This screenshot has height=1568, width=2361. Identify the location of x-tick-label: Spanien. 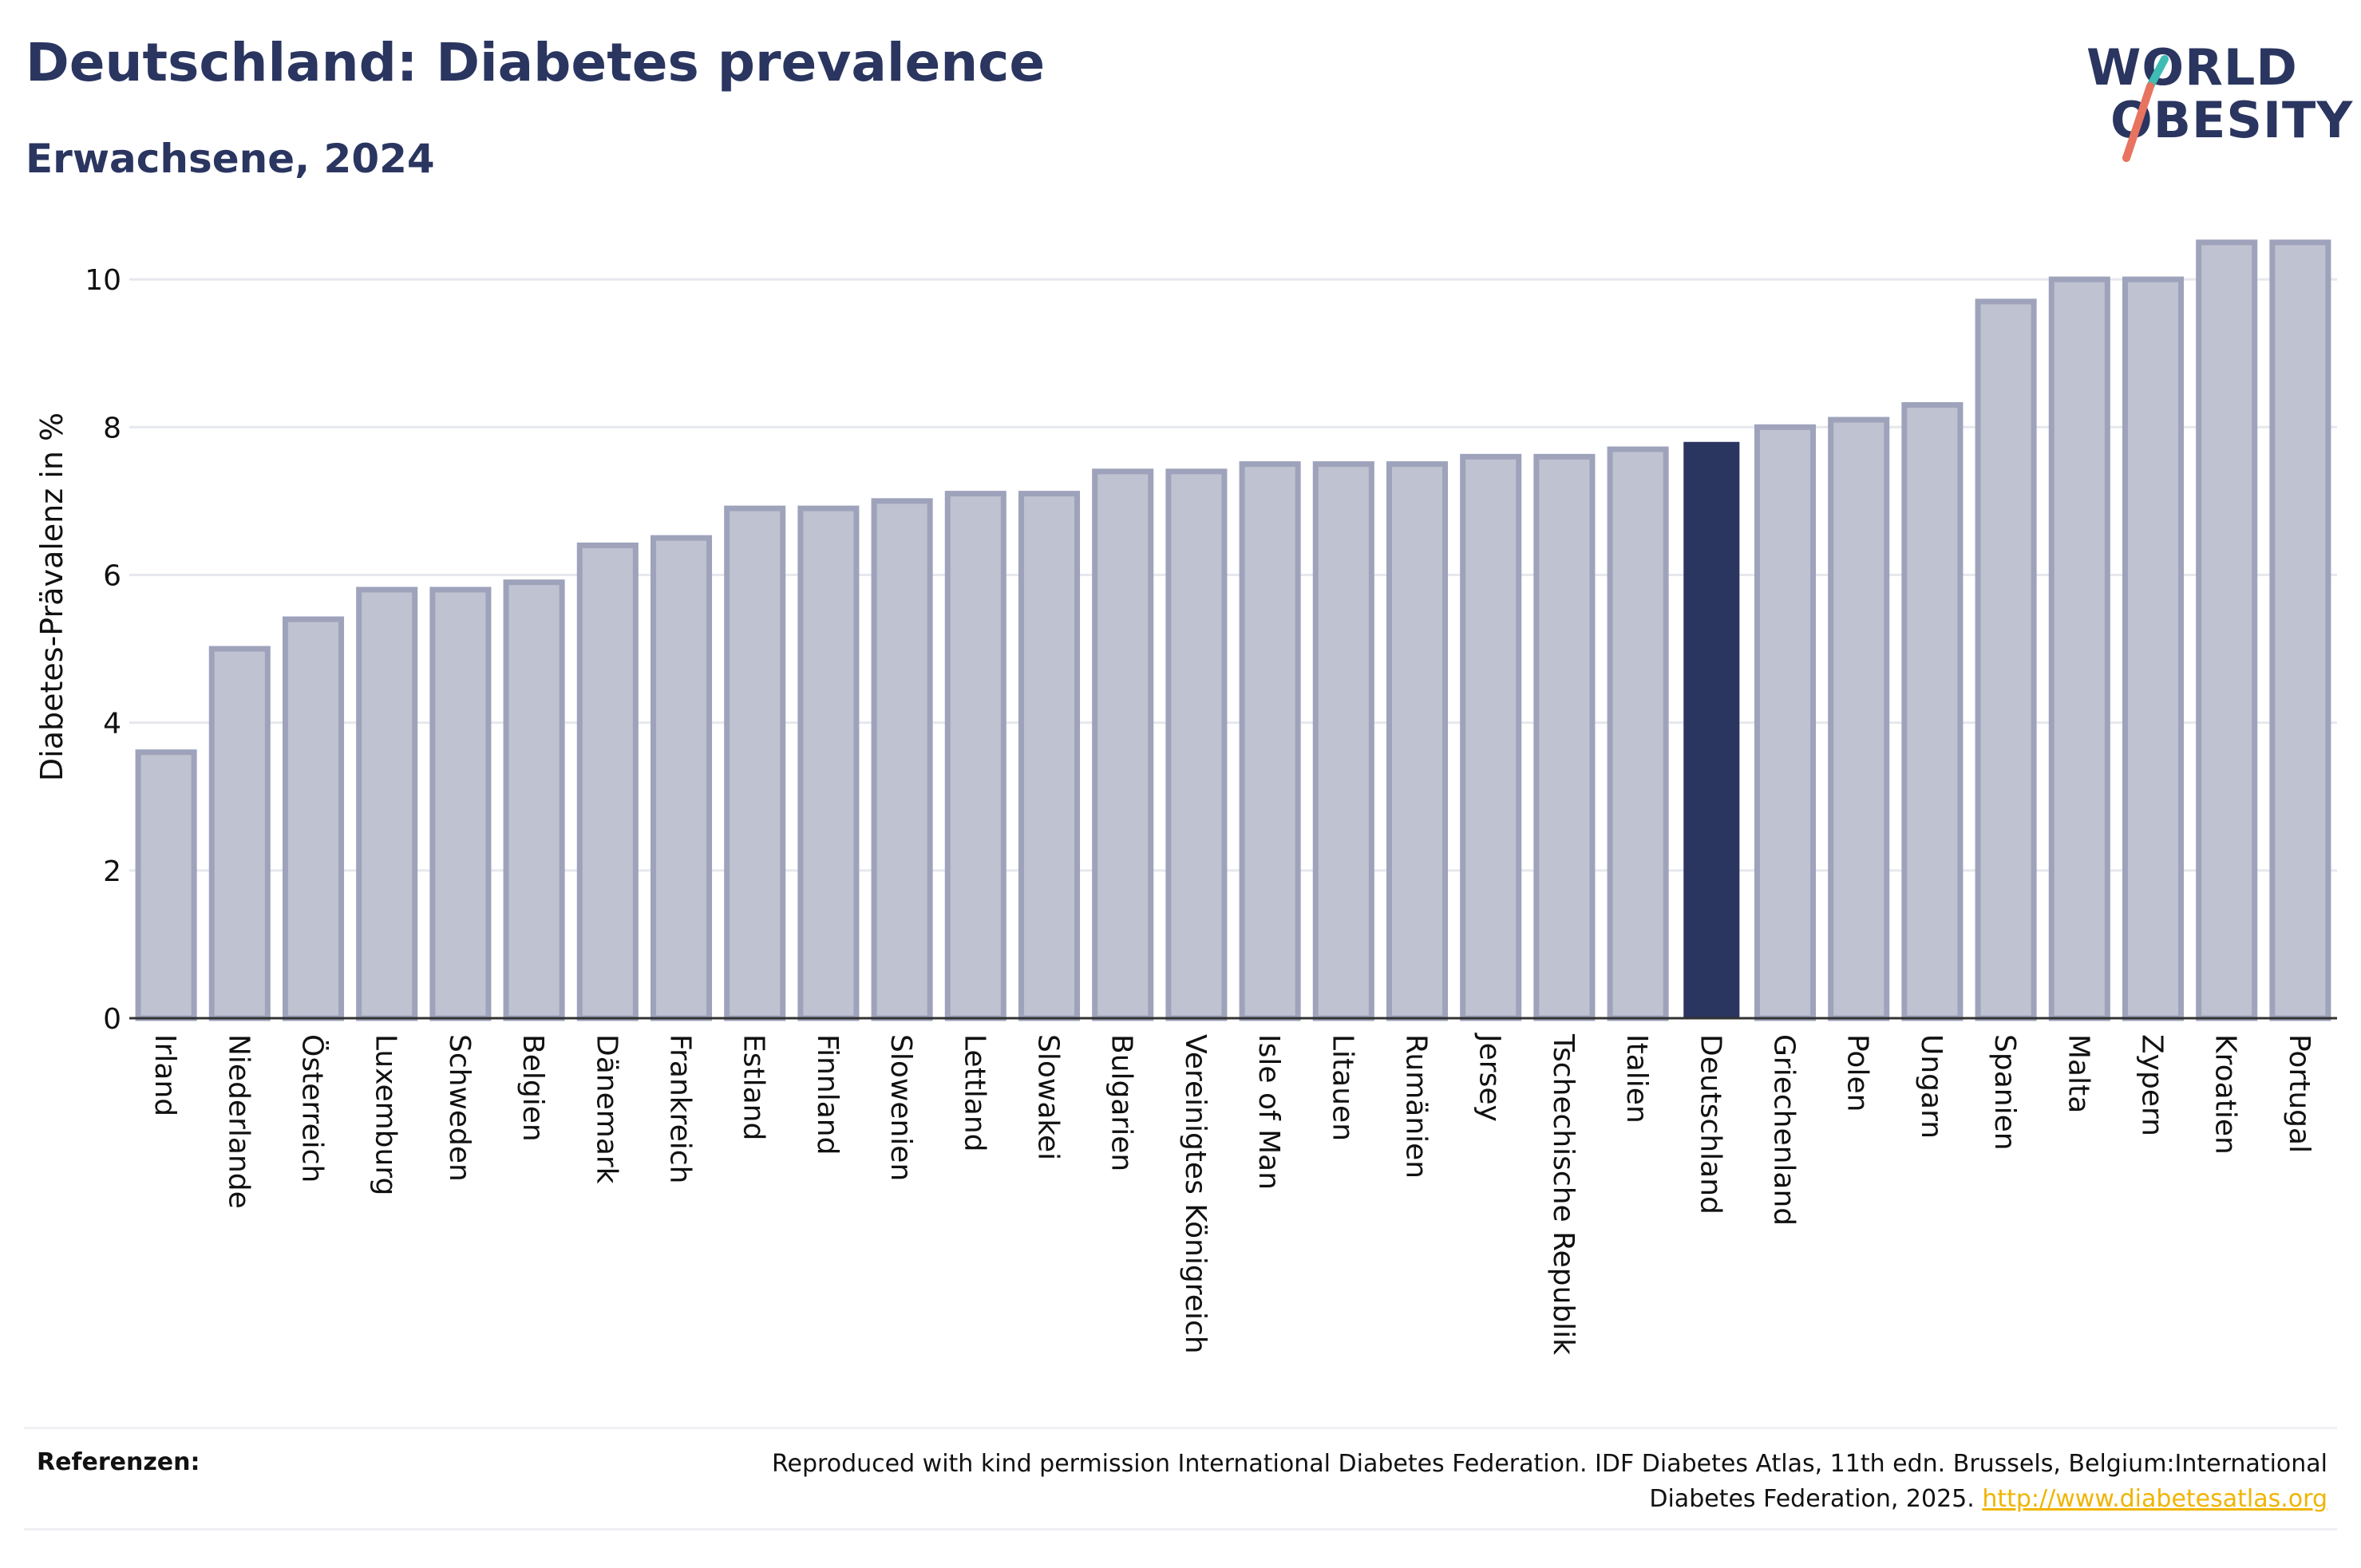
(2004, 1092).